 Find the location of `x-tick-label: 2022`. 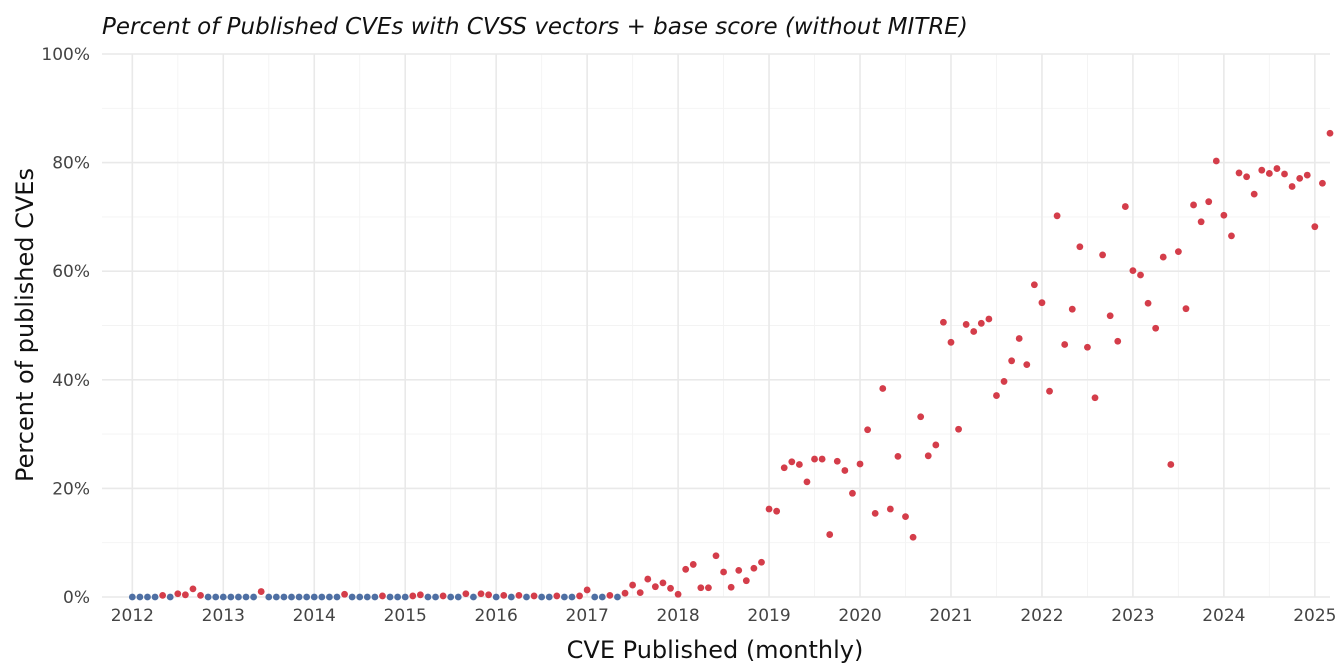

x-tick-label: 2022 is located at coordinates (1041, 616).